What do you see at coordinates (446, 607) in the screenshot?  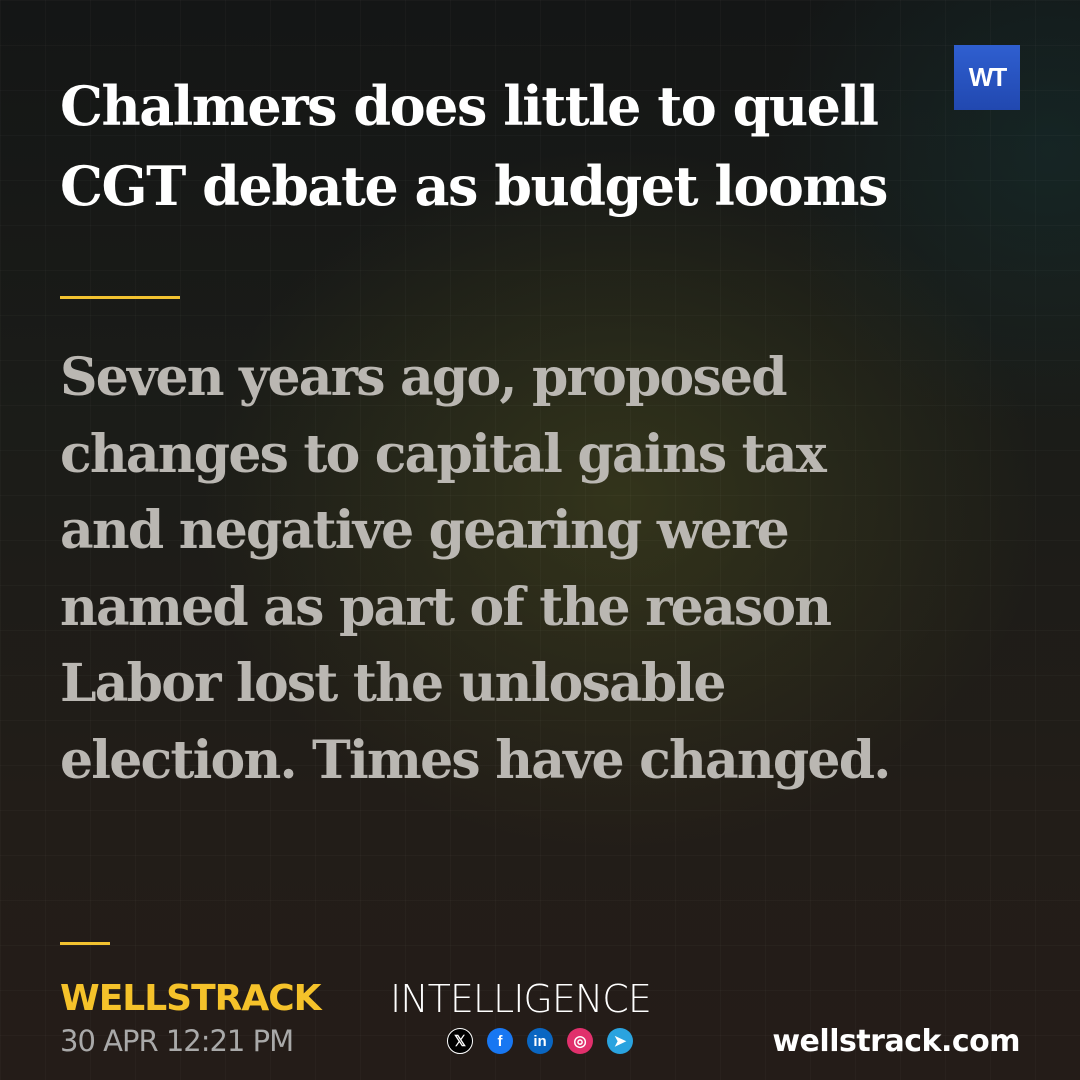 I see `summary-line: named as part of the reason` at bounding box center [446, 607].